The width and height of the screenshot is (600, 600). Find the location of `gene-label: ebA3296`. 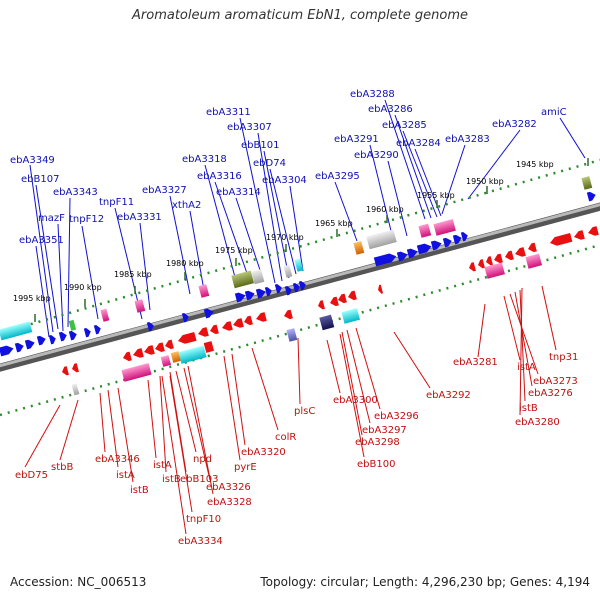

gene-label: ebA3296 is located at coordinates (396, 416).